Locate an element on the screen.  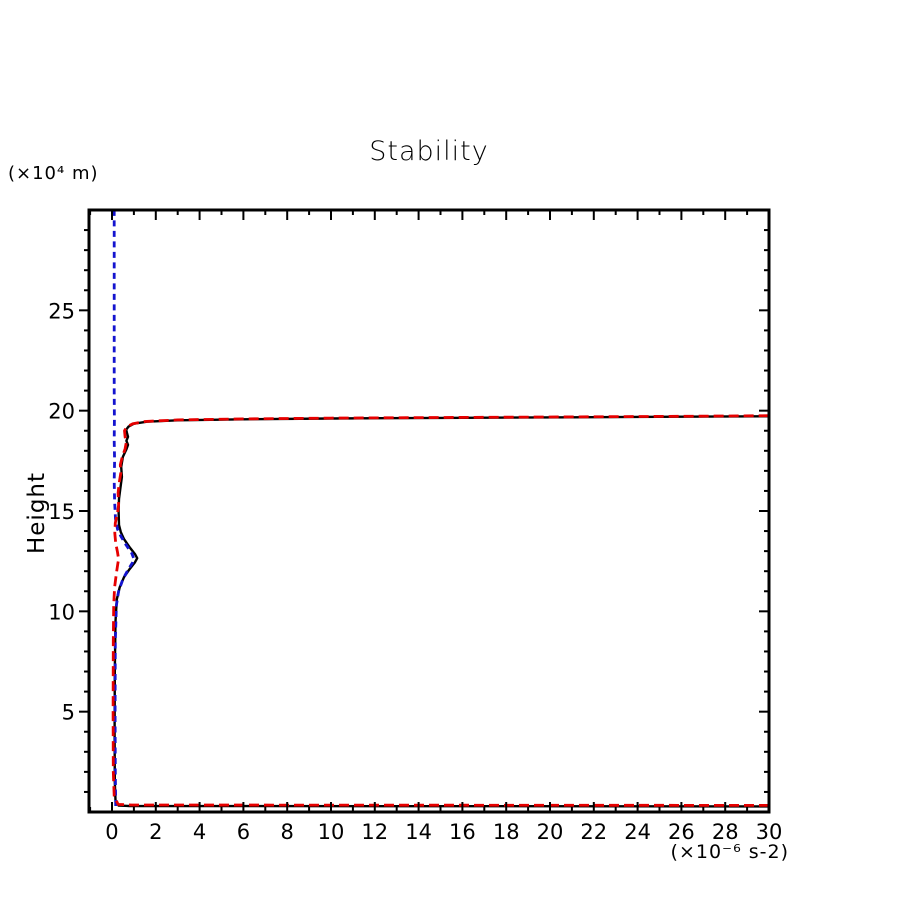
x-tick-label: 26 is located at coordinates (681, 832).